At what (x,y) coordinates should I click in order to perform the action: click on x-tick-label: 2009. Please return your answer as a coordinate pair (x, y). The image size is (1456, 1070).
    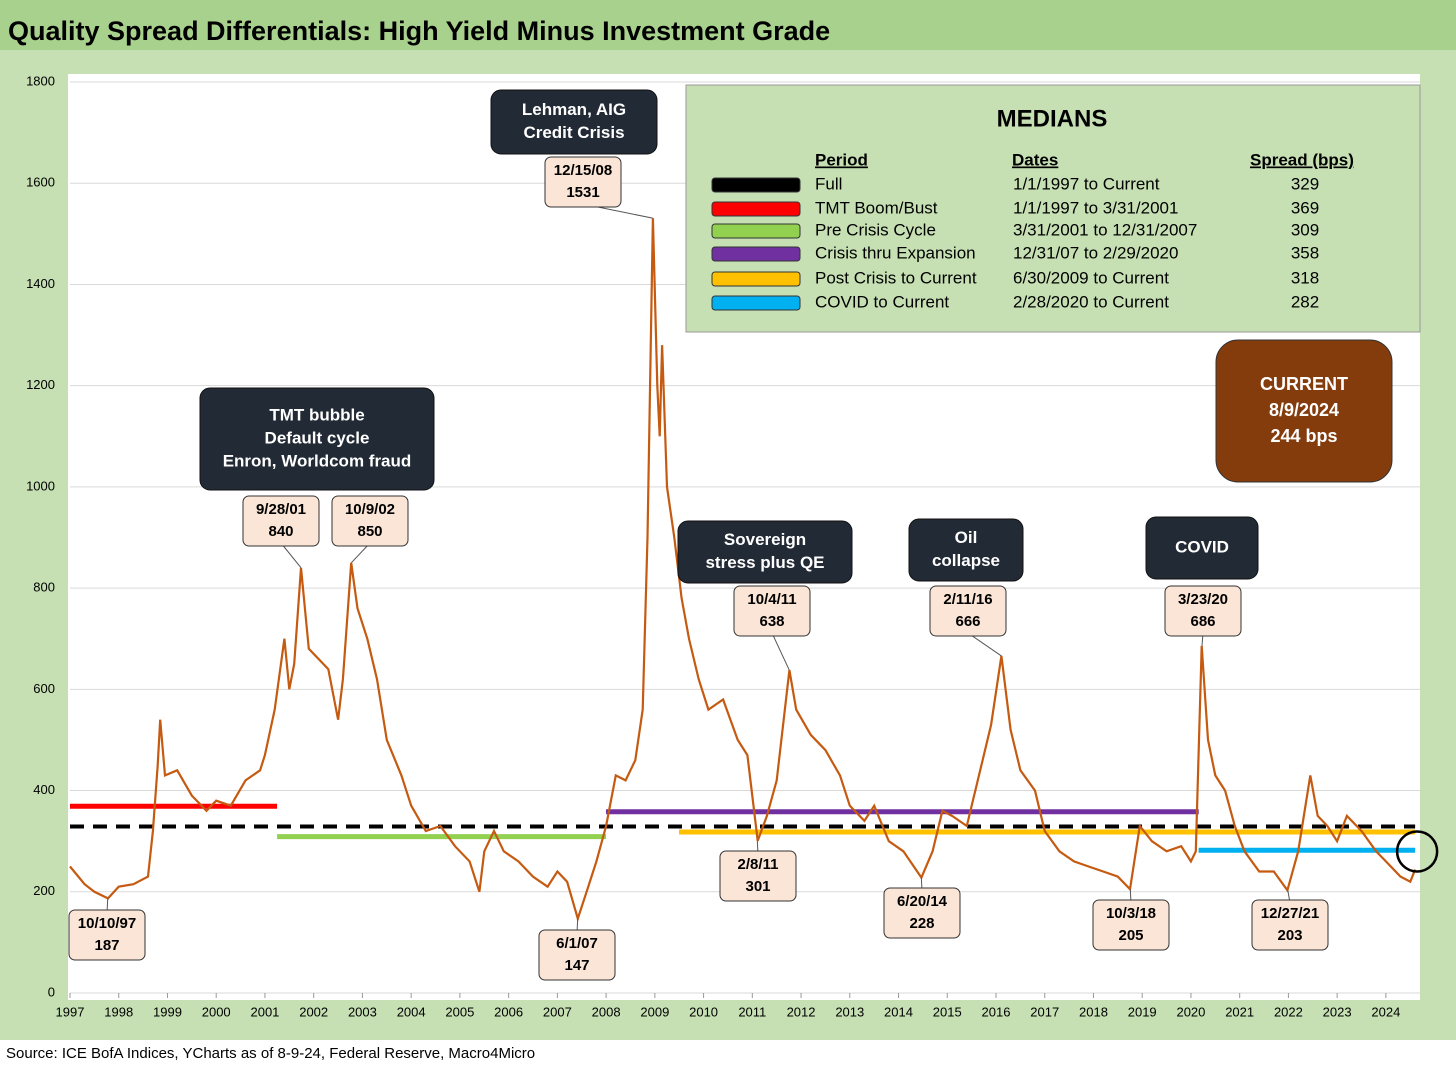
    Looking at the image, I should click on (654, 1011).